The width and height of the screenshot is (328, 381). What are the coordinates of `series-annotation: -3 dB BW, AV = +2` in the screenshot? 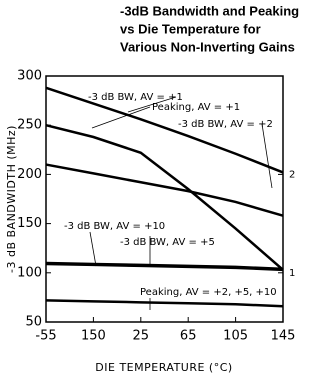 It's located at (225, 124).